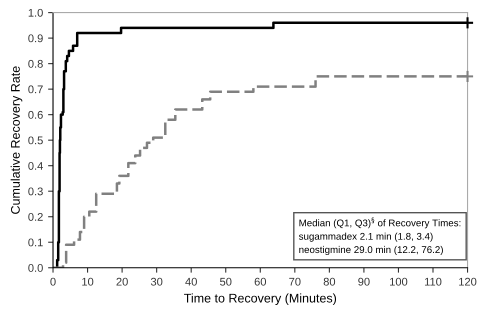 The height and width of the screenshot is (315, 482). Describe the element at coordinates (226, 282) in the screenshot. I see `x-tick-label: 50` at that location.